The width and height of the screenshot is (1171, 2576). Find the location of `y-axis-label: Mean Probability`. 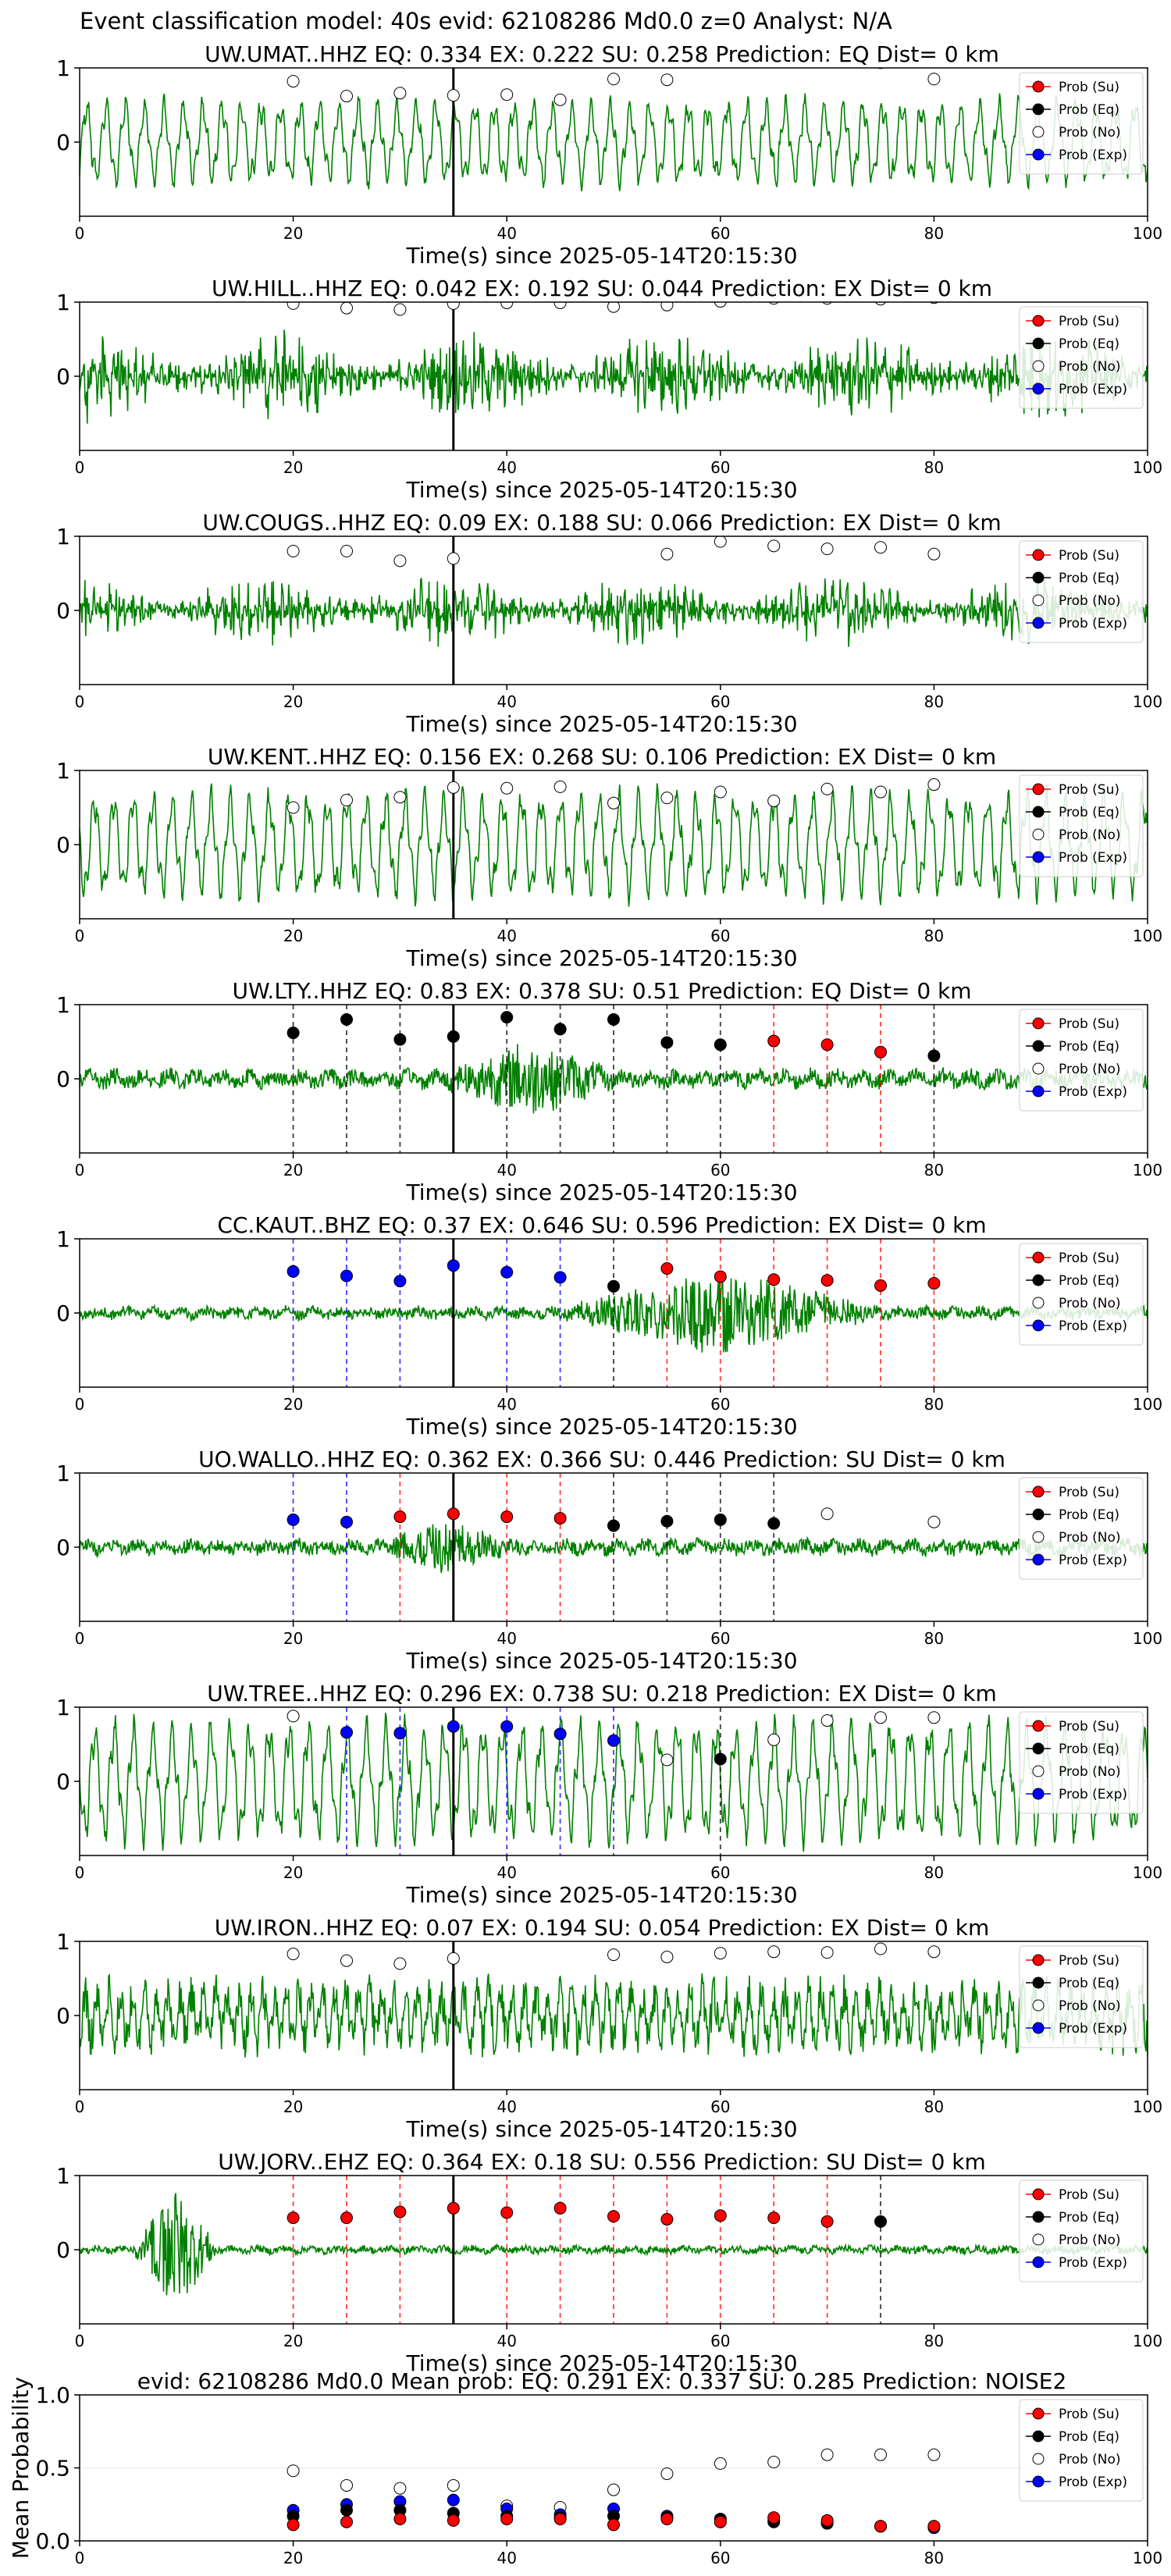

y-axis-label: Mean Probability is located at coordinates (21, 2468).